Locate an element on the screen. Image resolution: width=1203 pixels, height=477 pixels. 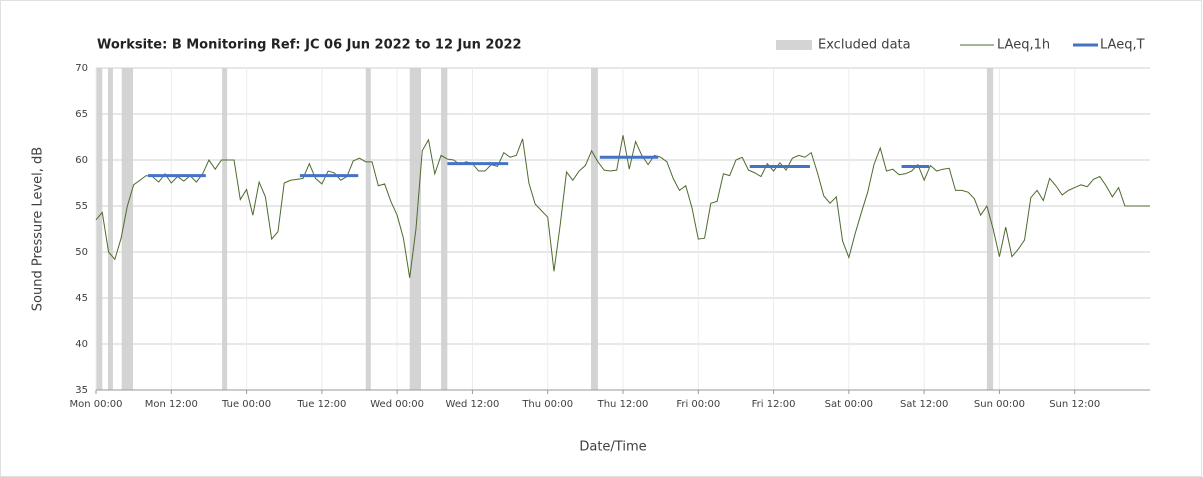
legend-label: LAeq,T is located at coordinates (1122, 45).